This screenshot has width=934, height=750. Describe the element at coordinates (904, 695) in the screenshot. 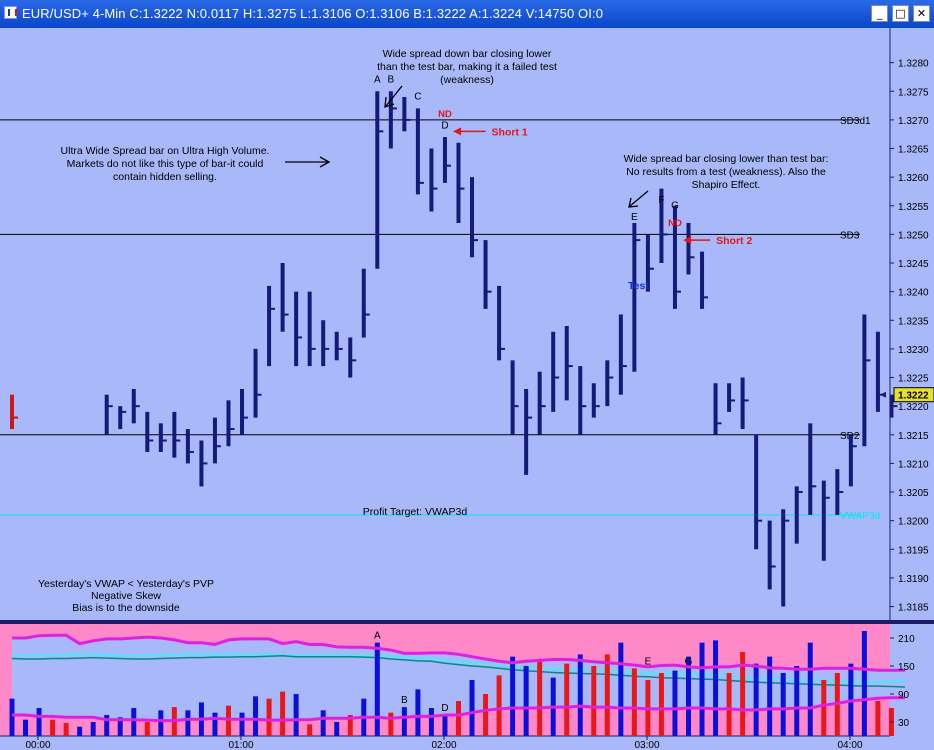

I see `volume-tick-label: 90` at that location.